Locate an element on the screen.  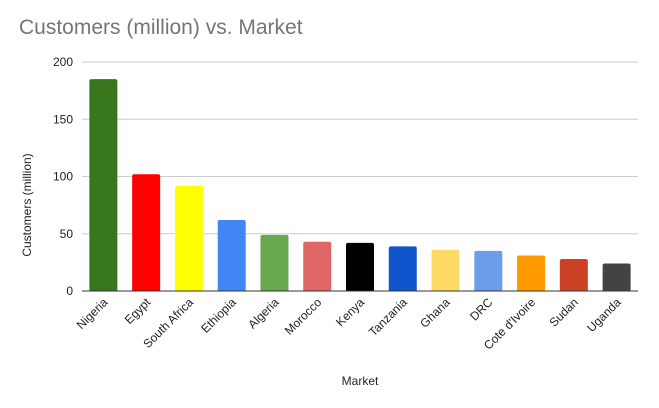
x-tick-label: Nigeria is located at coordinates (92, 313).